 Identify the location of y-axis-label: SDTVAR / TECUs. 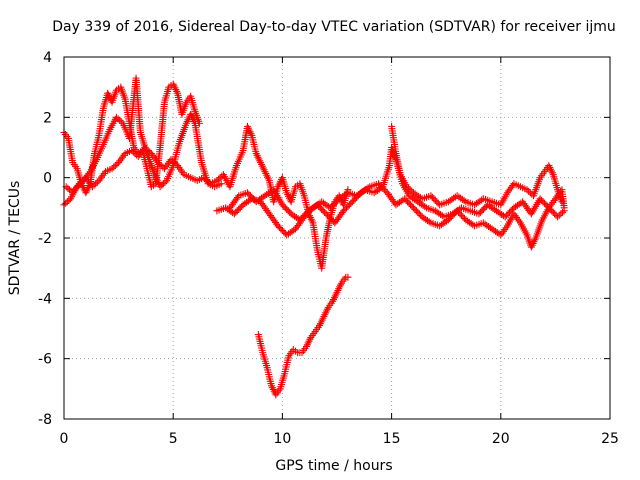
(15, 238).